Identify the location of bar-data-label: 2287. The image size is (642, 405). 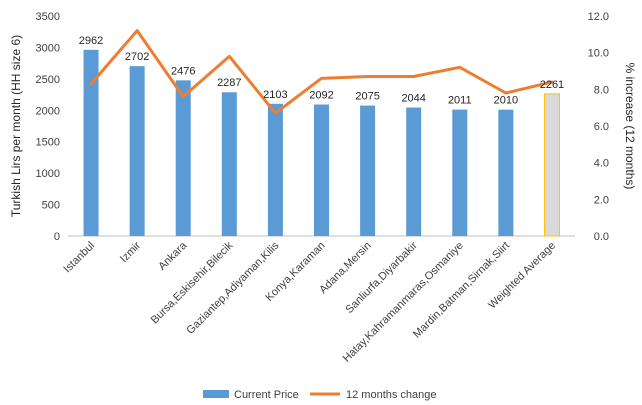
(229, 83).